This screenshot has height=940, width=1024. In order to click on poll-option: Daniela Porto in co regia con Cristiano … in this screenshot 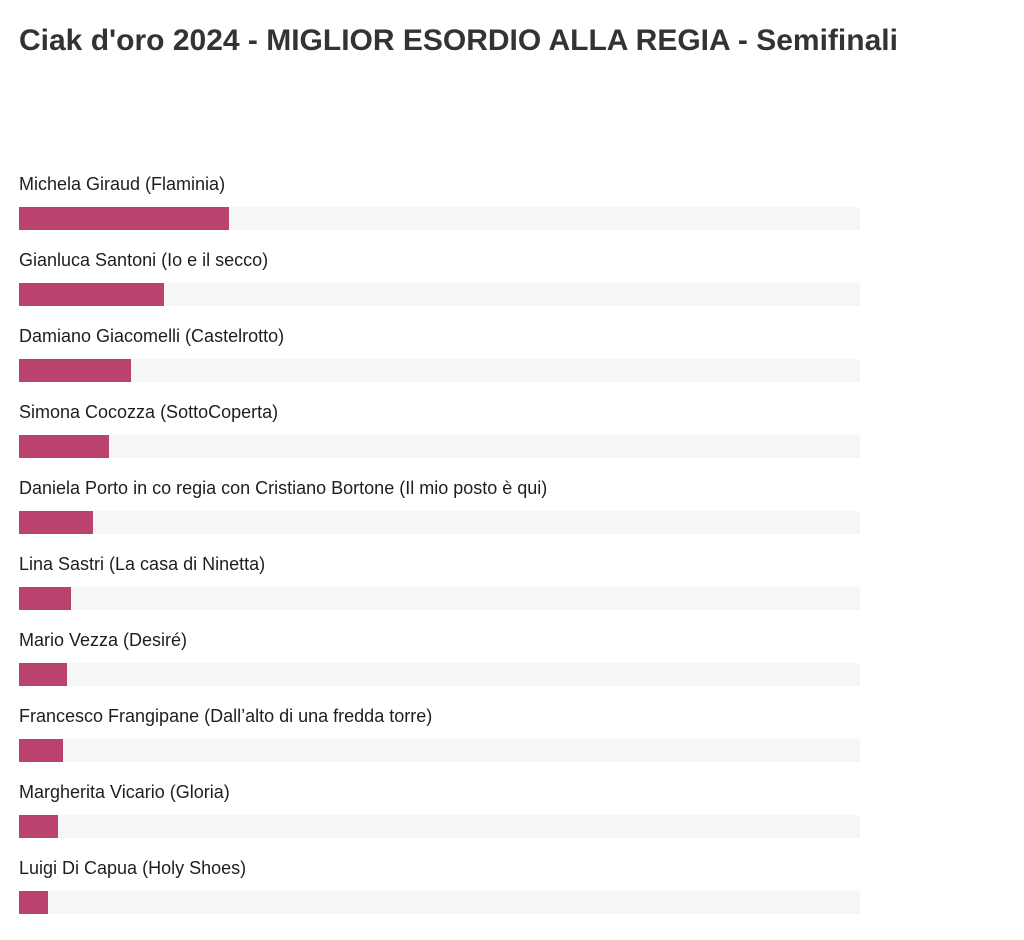, I will do `click(439, 514)`.